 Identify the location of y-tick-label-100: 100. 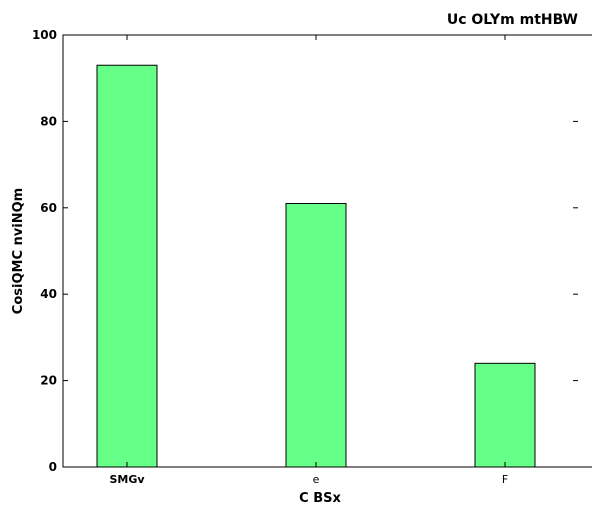
(44, 35).